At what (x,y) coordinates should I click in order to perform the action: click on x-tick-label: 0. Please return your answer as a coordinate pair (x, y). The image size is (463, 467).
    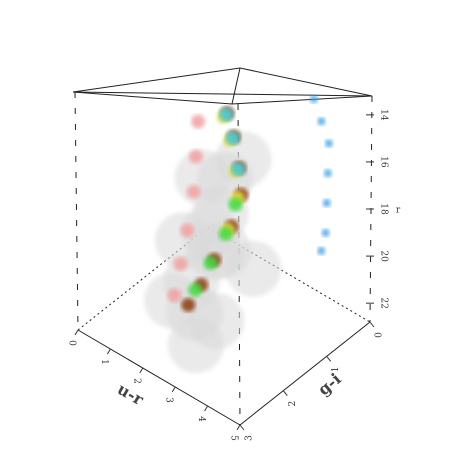
    Looking at the image, I should click on (72, 343).